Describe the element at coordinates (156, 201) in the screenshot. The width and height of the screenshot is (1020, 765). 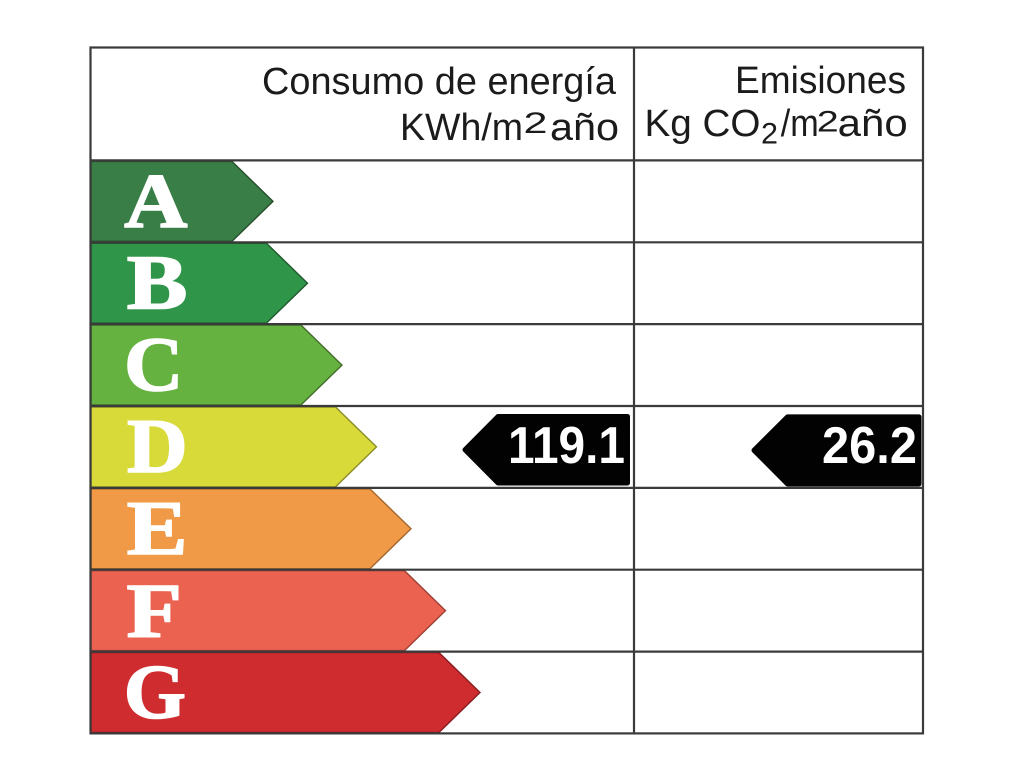
I see `svg-text: A` at that location.